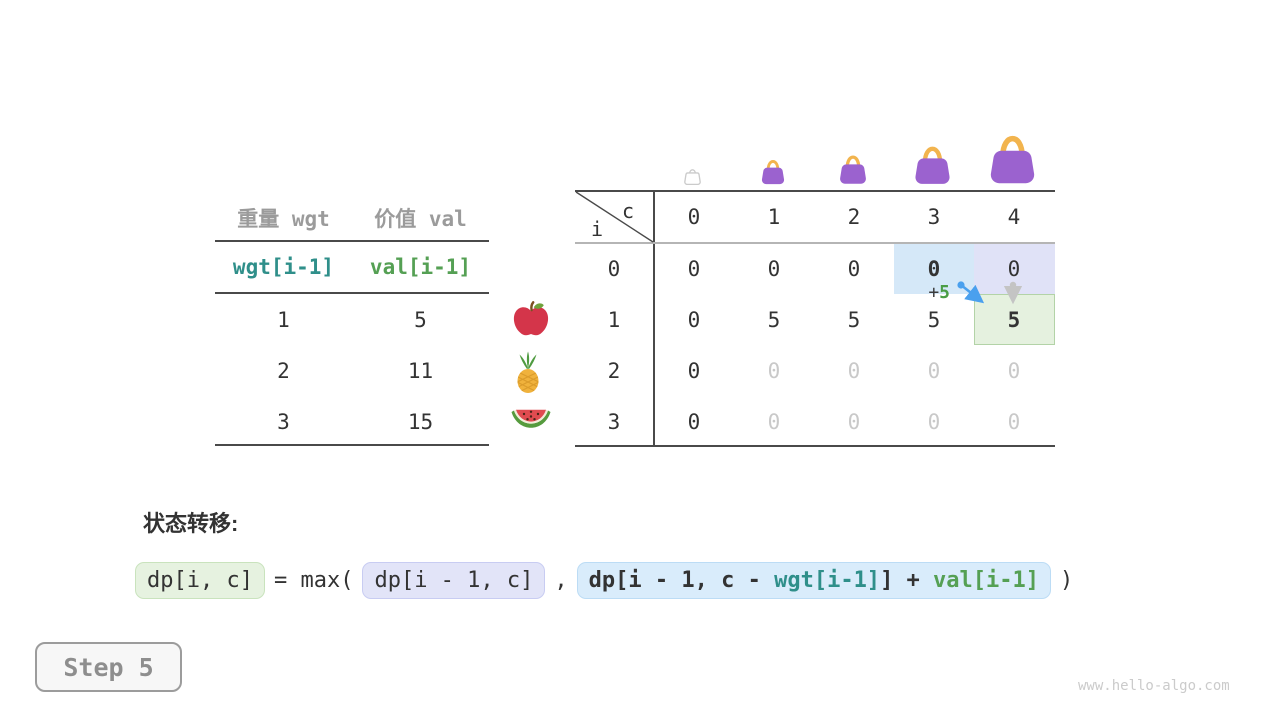 This screenshot has height=720, width=1280. What do you see at coordinates (531, 418) in the screenshot?
I see `watermelon-icon` at bounding box center [531, 418].